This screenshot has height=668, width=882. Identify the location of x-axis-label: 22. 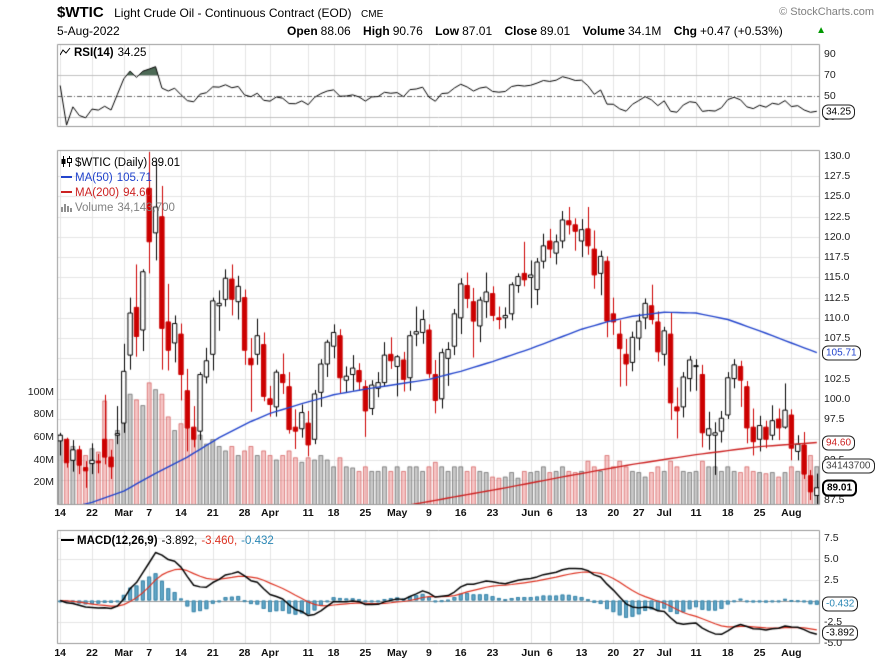
(92, 513).